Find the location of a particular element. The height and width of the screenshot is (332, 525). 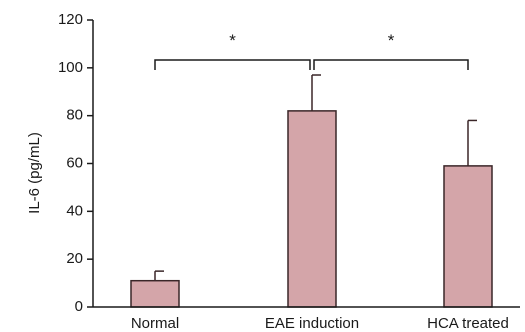

x-category-label: Normal is located at coordinates (155, 323).